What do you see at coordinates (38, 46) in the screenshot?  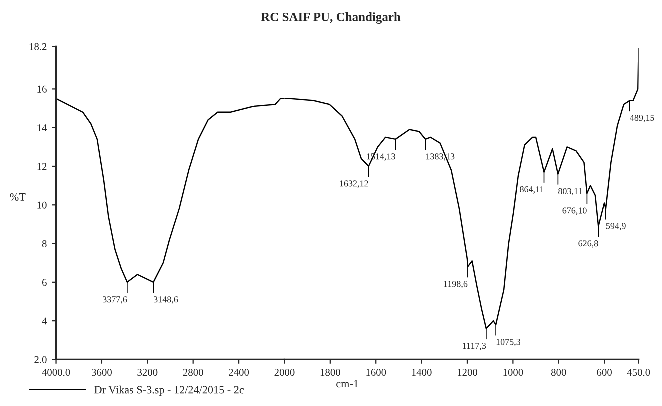 I see `y-tick-label: 18.2` at bounding box center [38, 46].